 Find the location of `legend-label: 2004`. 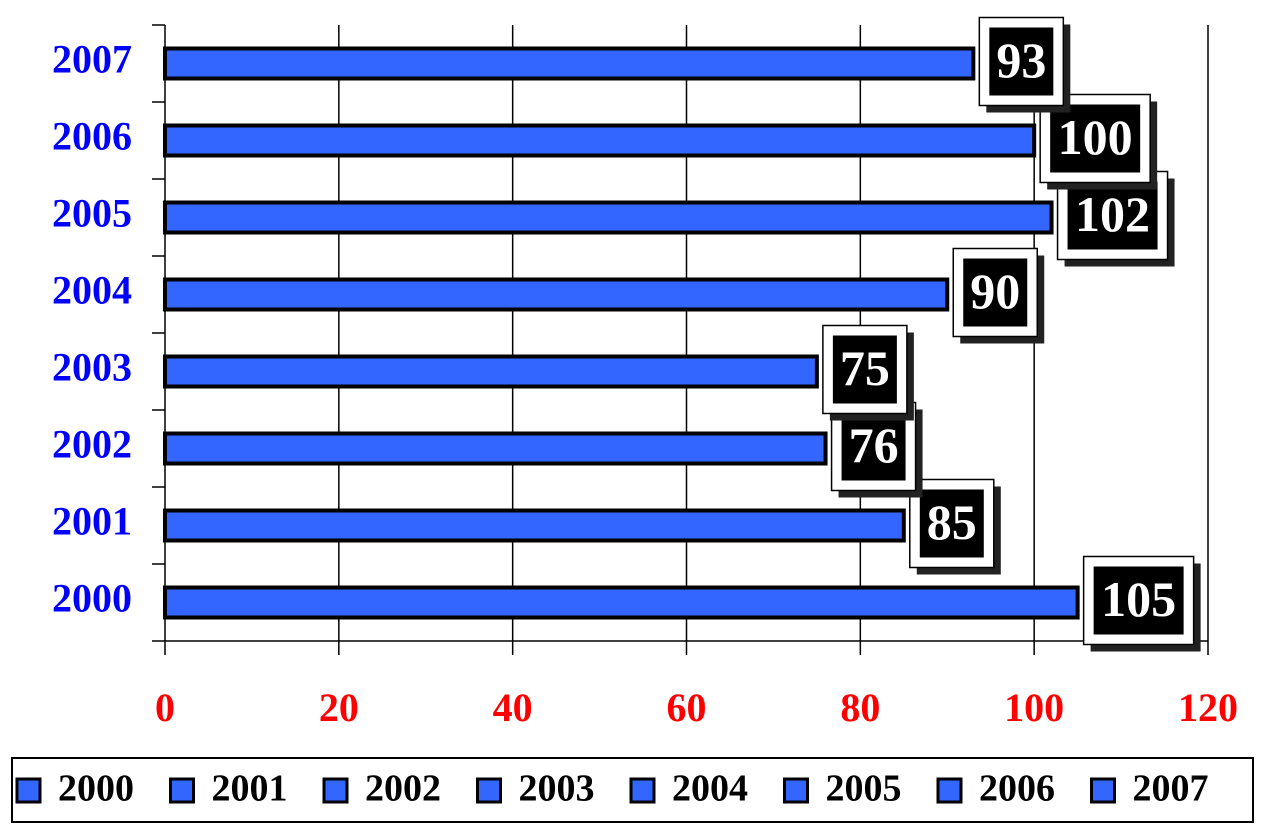

legend-label: 2004 is located at coordinates (710, 789).